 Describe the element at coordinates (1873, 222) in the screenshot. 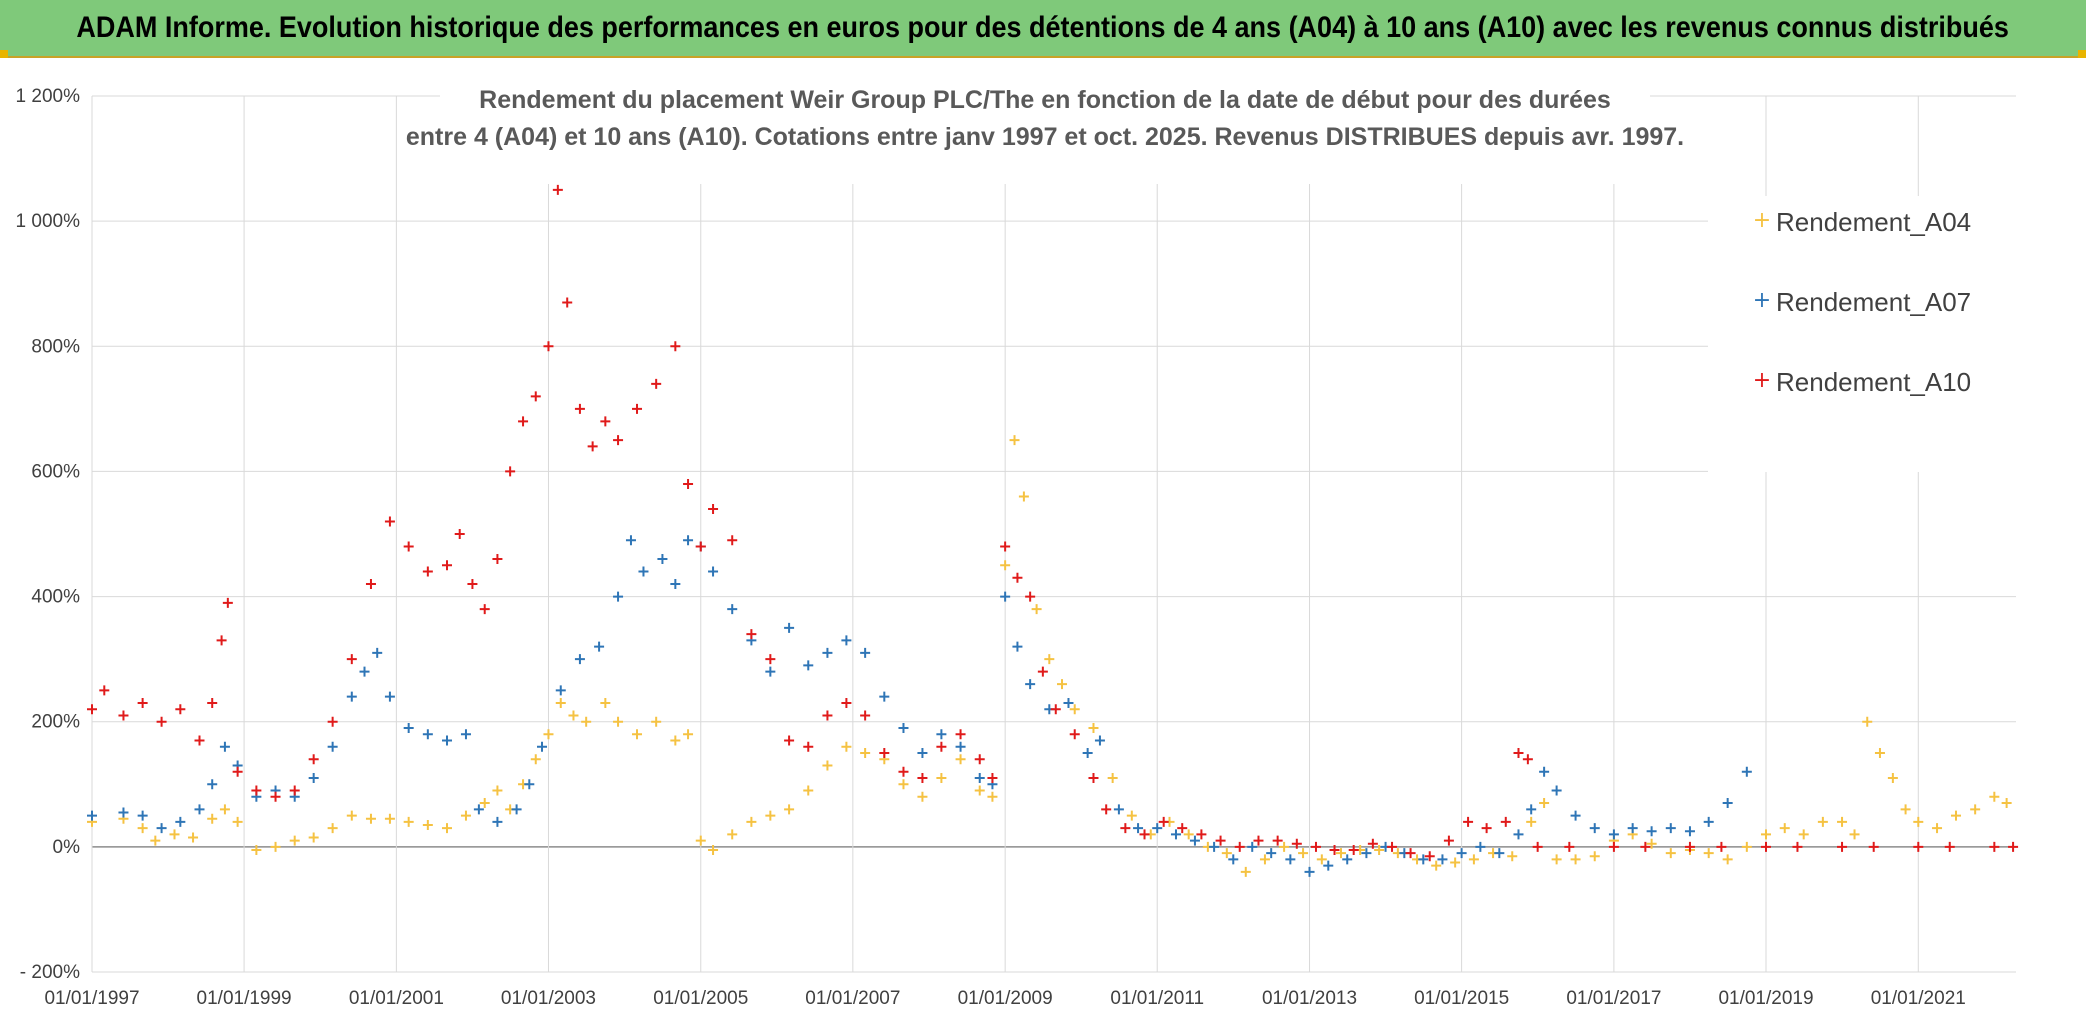

I see `legend-label-a04: Rendement_A04` at that location.